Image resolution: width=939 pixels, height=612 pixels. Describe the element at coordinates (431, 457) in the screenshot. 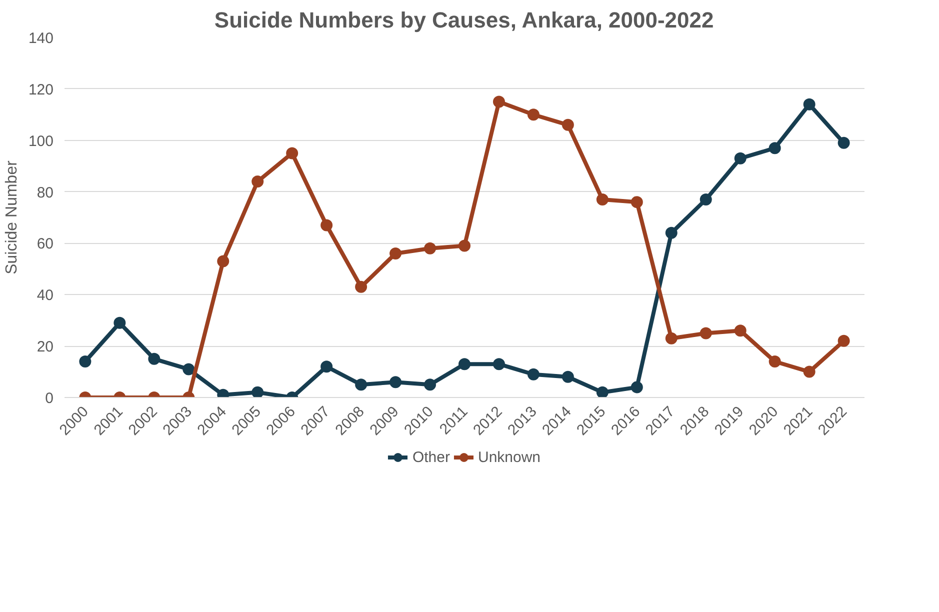

I see `legend-label: Other` at that location.